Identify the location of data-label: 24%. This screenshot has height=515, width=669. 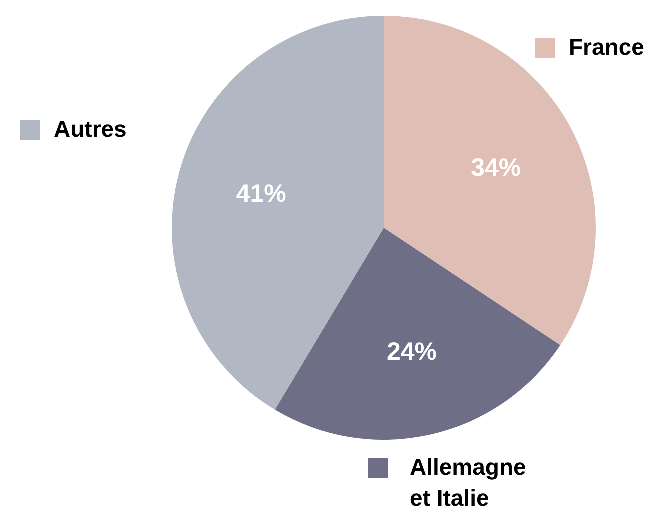
(412, 352).